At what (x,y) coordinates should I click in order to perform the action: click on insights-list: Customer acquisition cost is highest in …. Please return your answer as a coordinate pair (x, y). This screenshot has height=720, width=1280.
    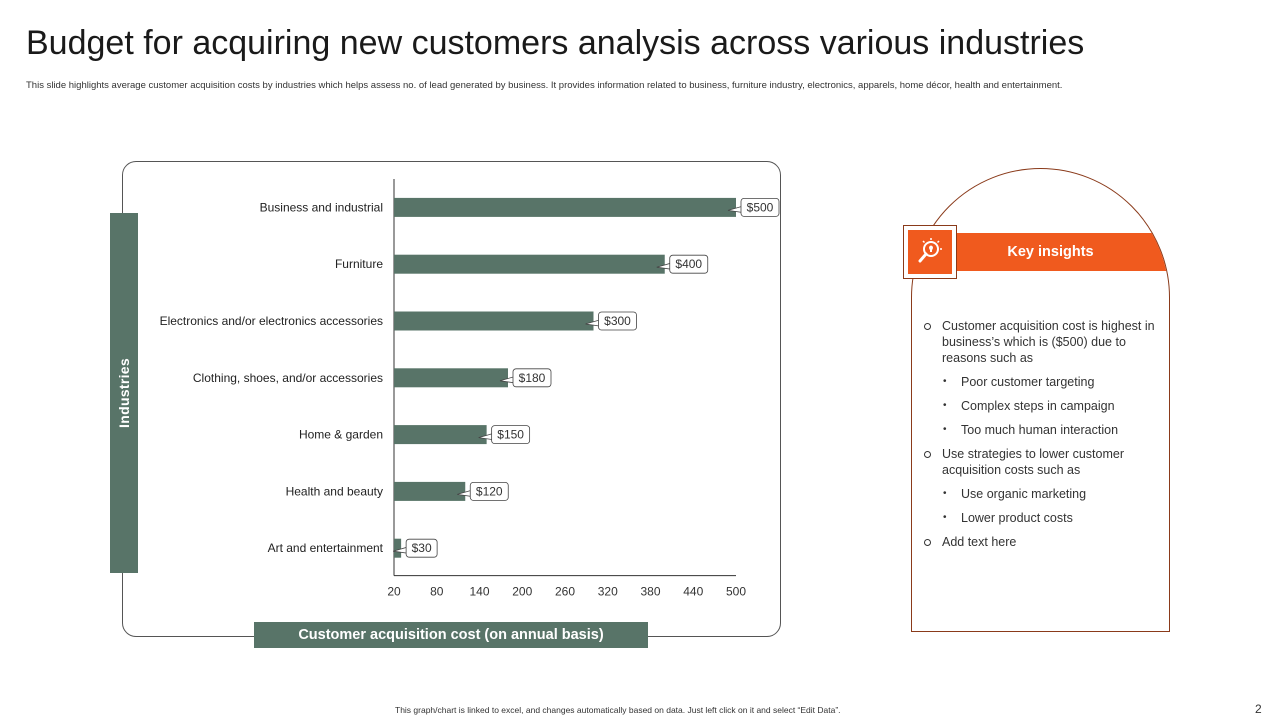
    Looking at the image, I should click on (1041, 438).